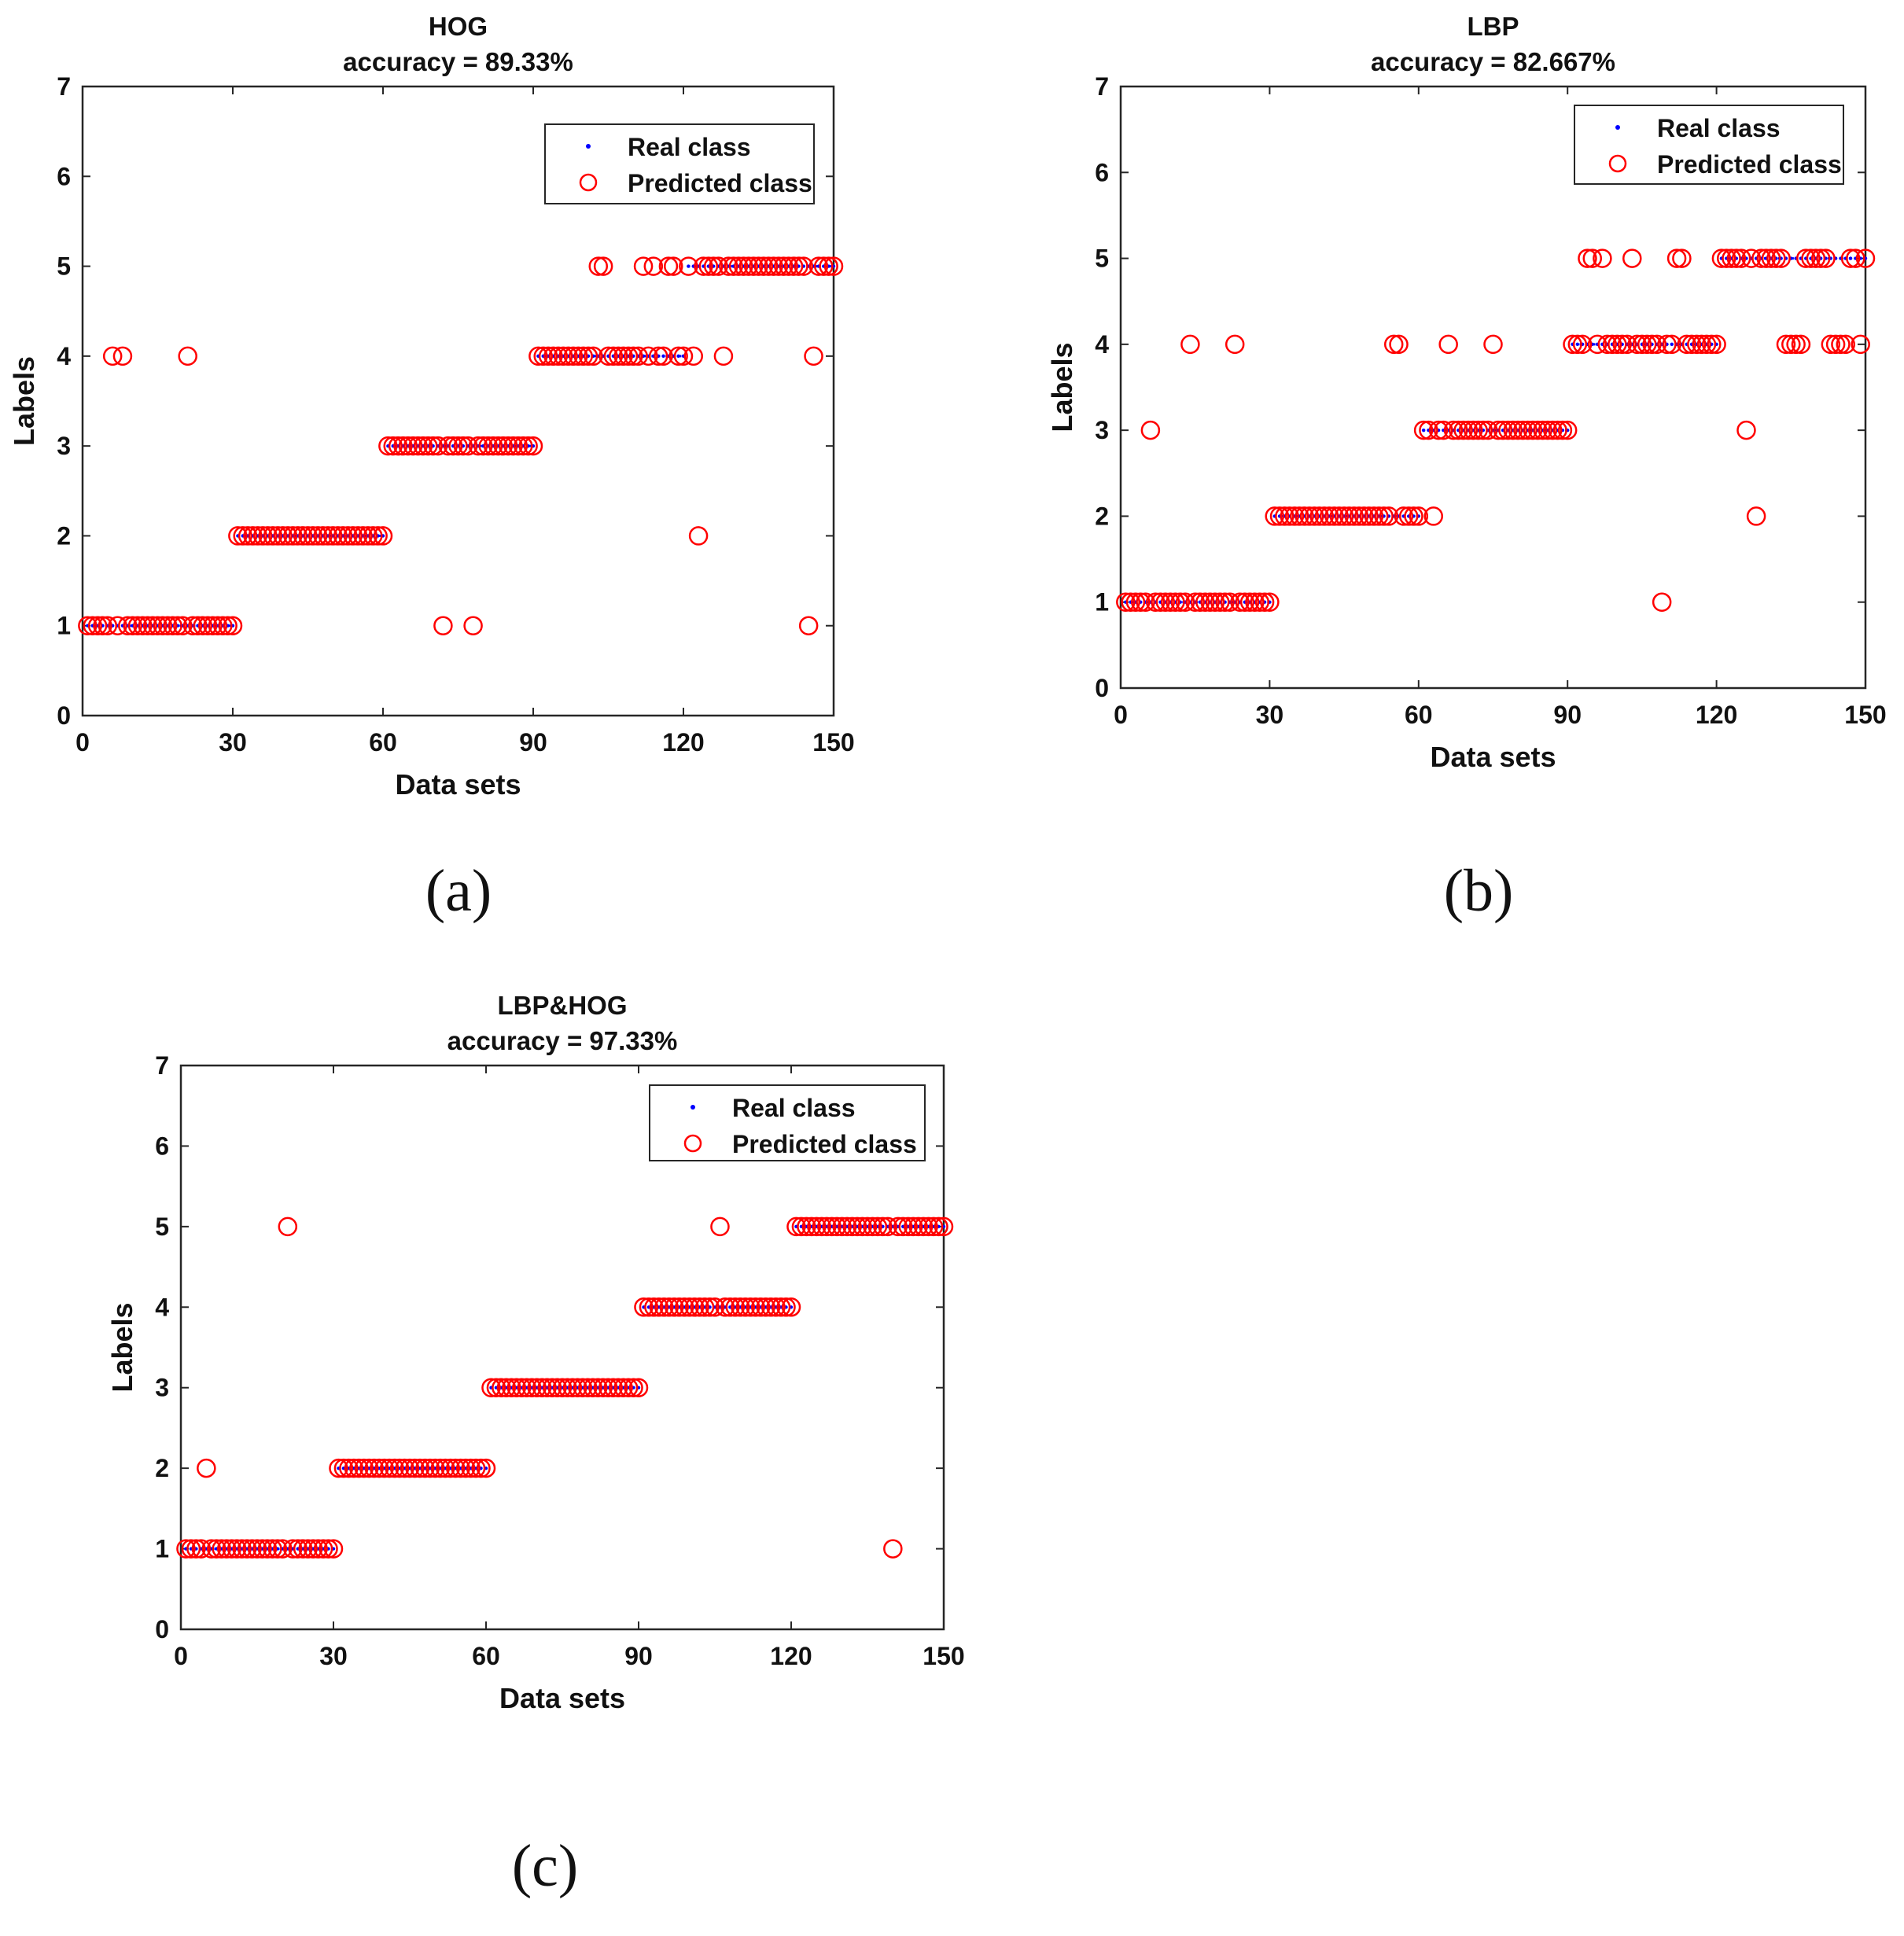  I want to click on y-tick-label: 3, so click(64, 446).